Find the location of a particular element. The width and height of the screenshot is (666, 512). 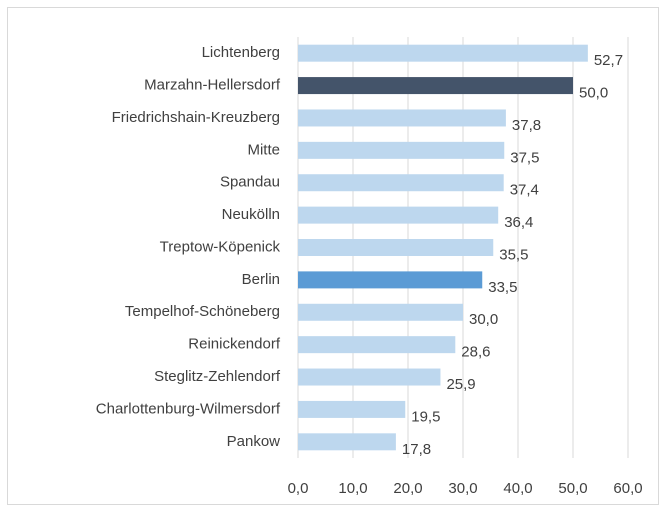

data-label: 37,4 is located at coordinates (524, 190).